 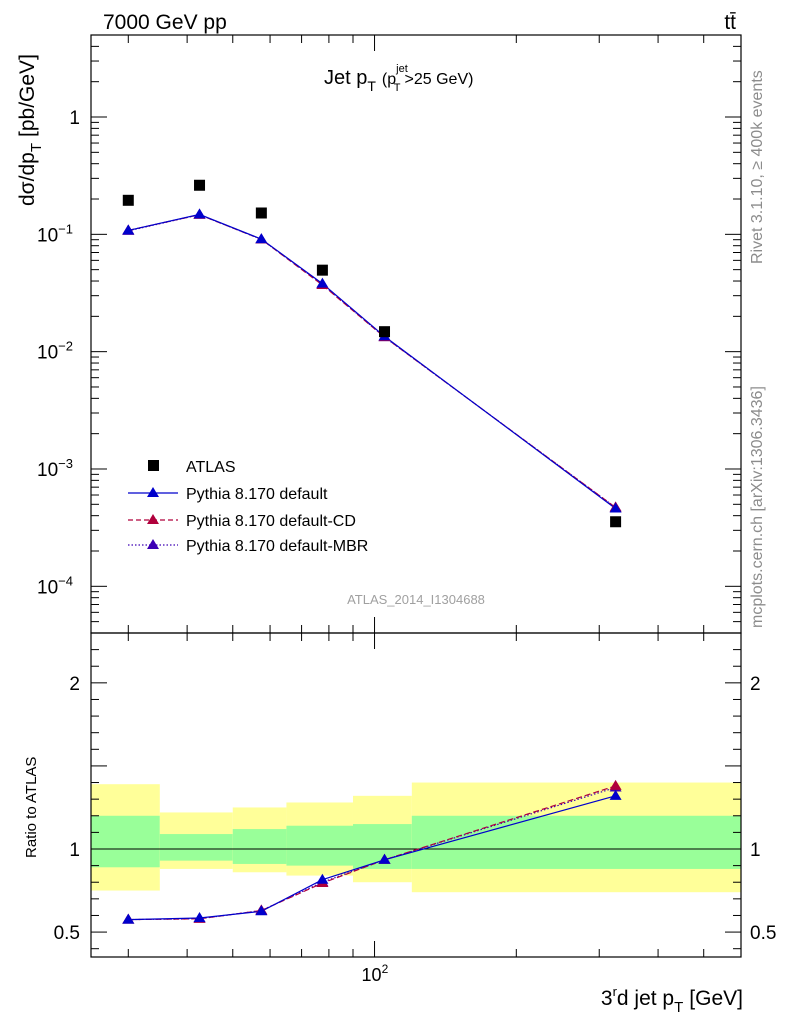 I want to click on main-title-cond-sub: T, so click(x=397, y=88).